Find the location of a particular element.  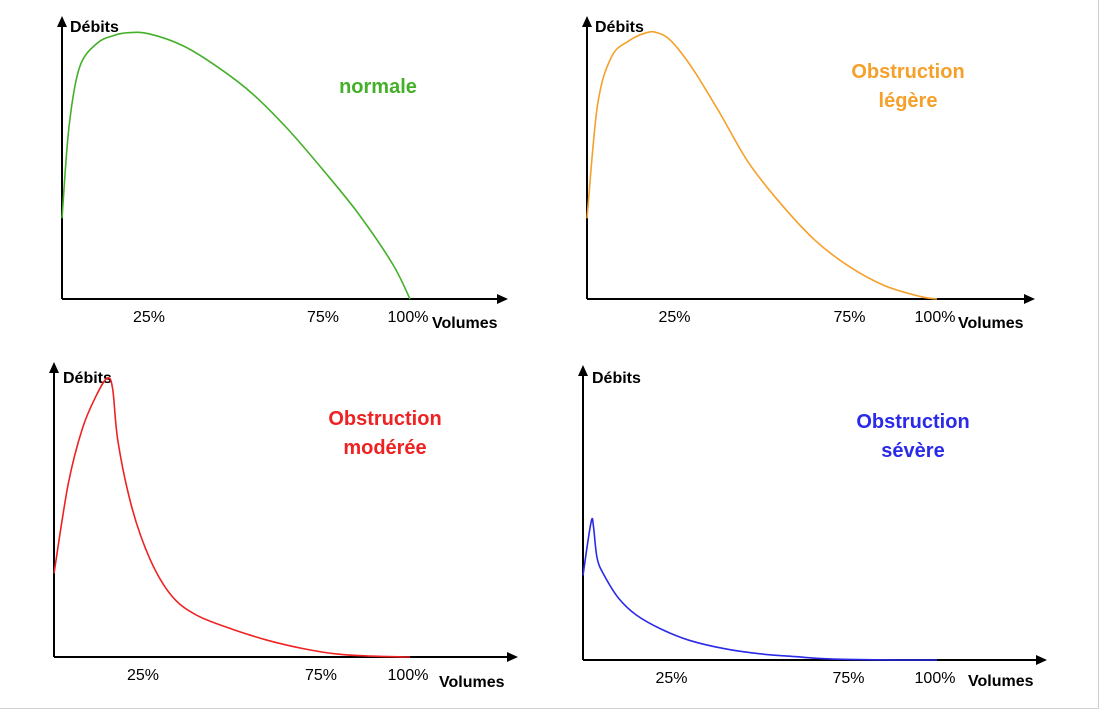

chart-title: normale is located at coordinates (378, 87).